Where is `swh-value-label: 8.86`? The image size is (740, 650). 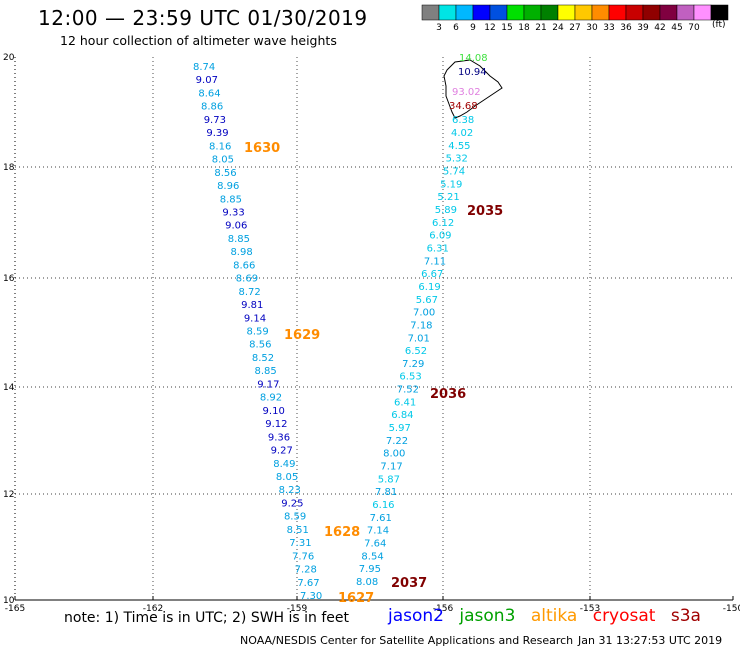
swh-value-label: 8.86 is located at coordinates (212, 107).